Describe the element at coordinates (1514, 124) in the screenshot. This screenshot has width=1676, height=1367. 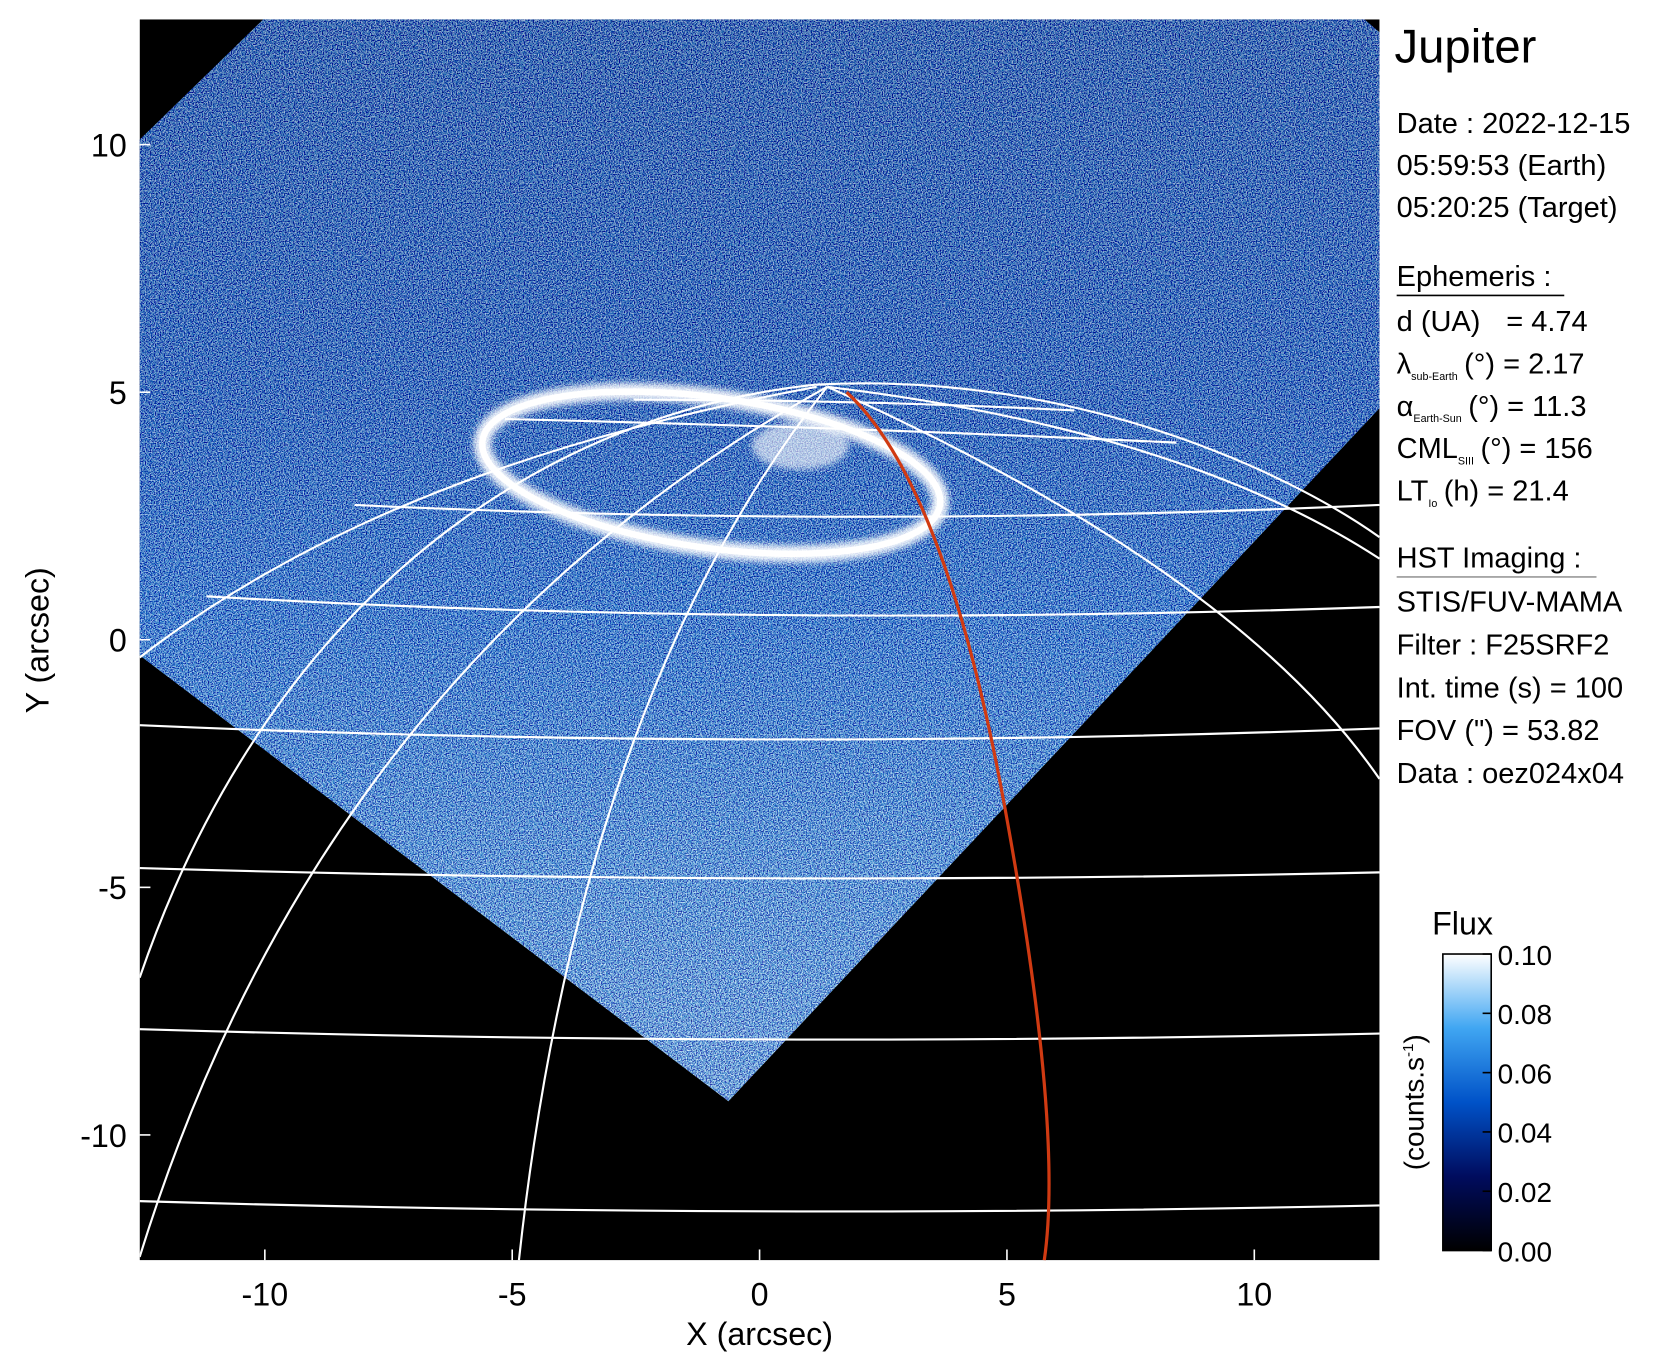
I see `date-line: Date : 2022-12-15` at that location.